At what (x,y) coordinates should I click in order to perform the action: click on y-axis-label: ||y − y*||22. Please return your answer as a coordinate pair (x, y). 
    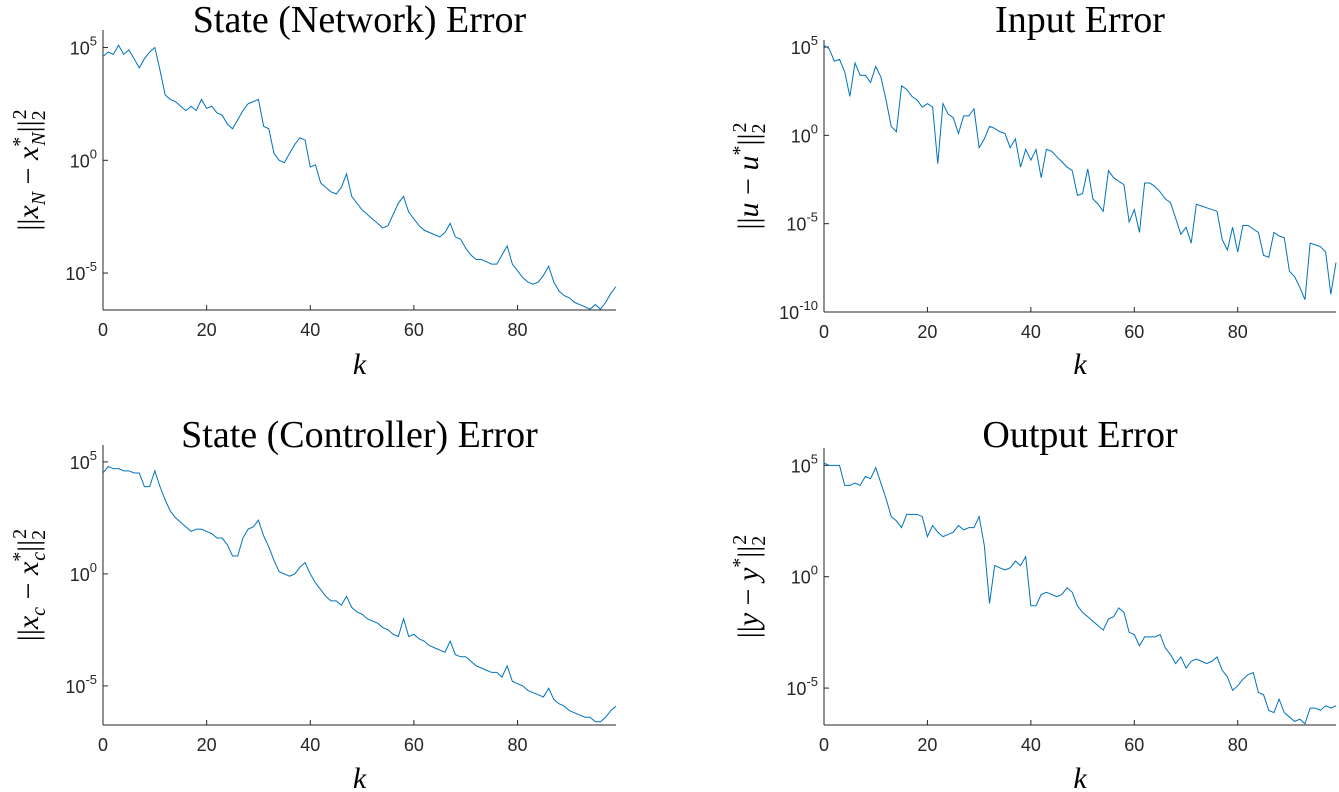
    Looking at the image, I should click on (749, 587).